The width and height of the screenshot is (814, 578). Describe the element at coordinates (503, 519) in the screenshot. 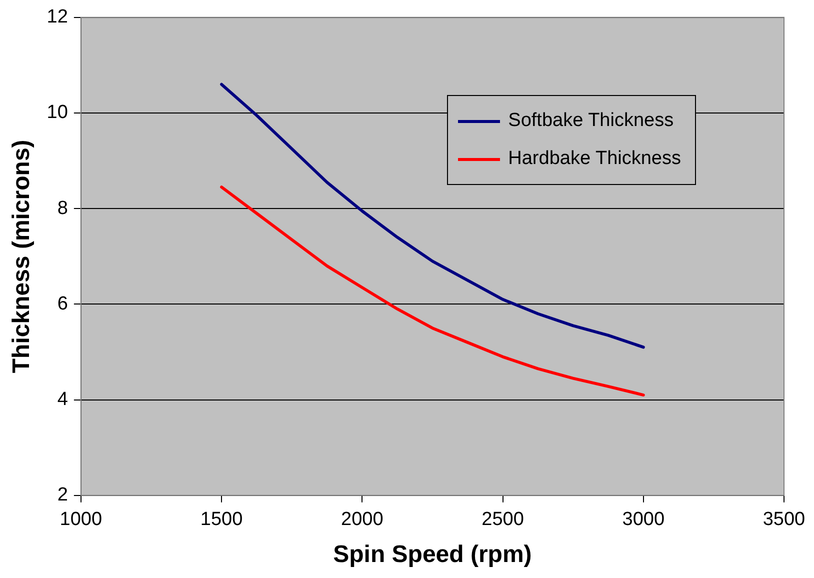

I see `x-tick-label: 2500` at that location.